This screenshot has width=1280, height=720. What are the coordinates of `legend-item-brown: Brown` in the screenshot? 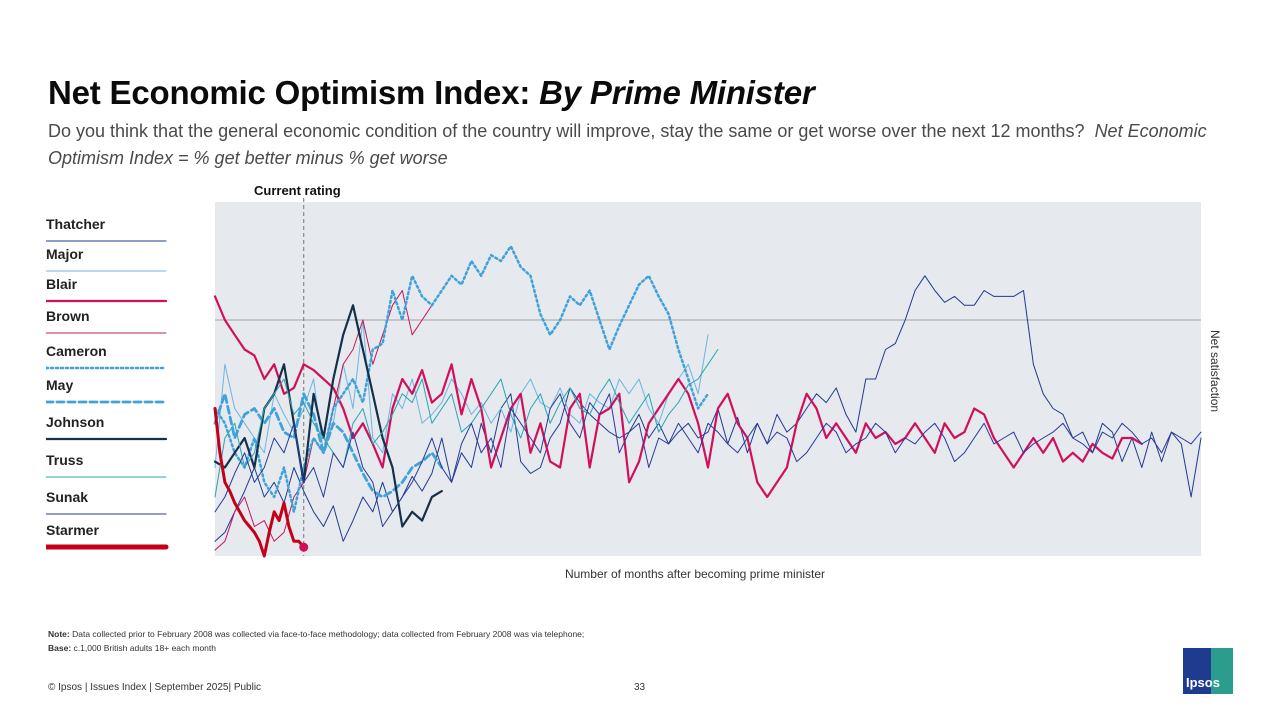 It's located at (108, 322).